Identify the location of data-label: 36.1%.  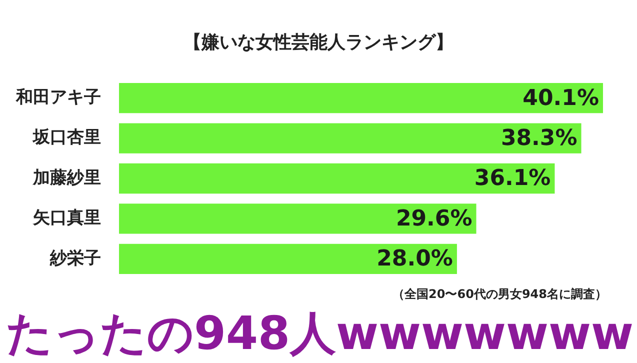
(512, 179).